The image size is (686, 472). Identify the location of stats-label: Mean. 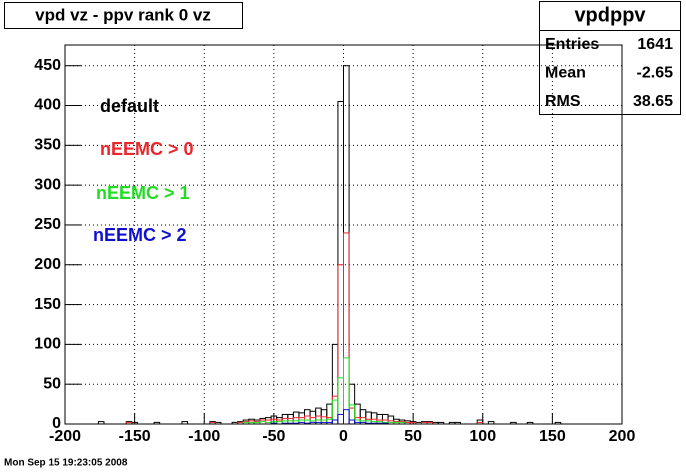
(565, 73).